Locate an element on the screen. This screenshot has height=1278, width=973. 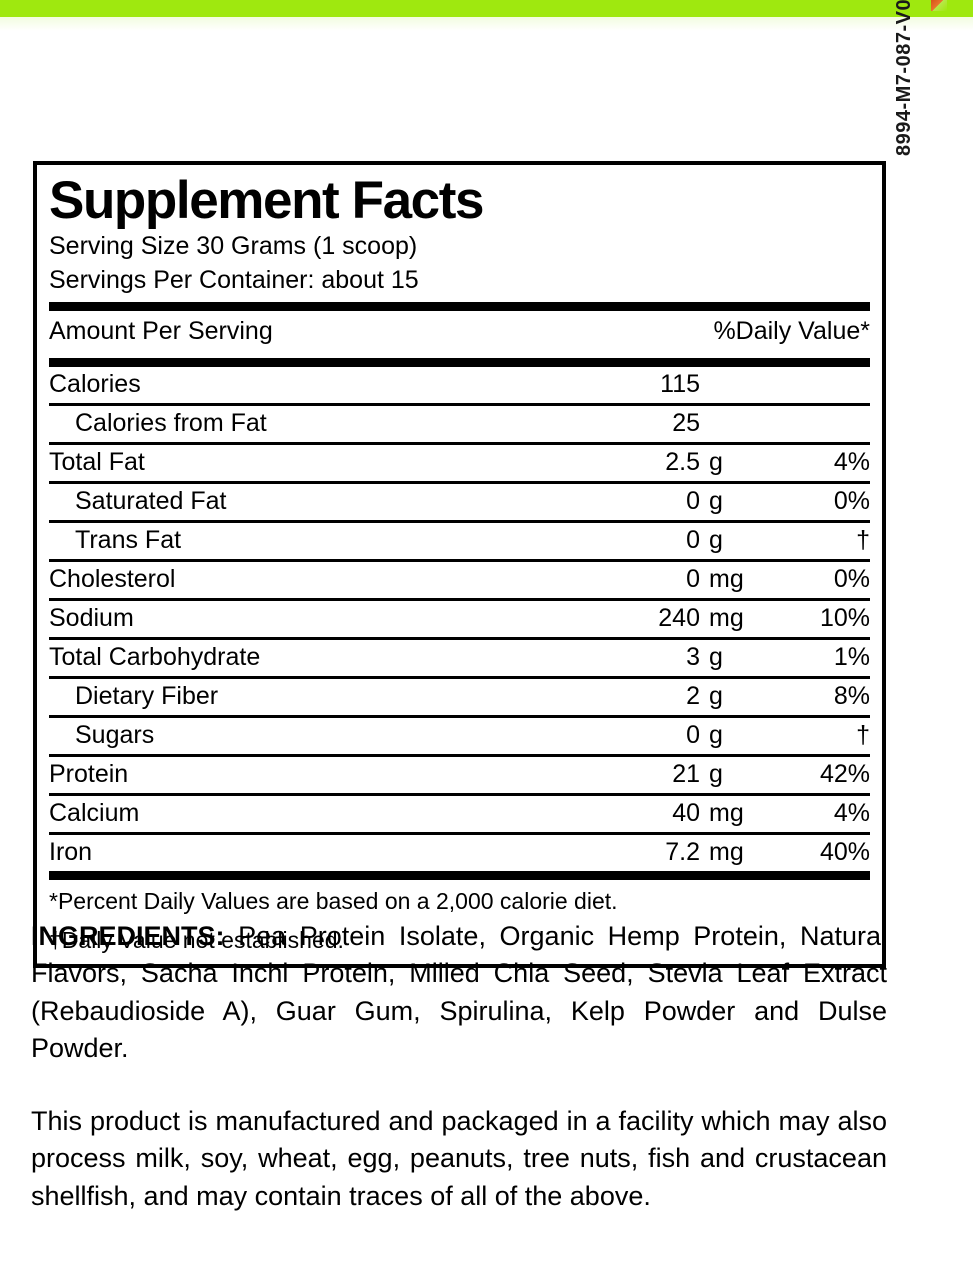
footnote-dagger: †Daily Value not established. is located at coordinates (196, 939).